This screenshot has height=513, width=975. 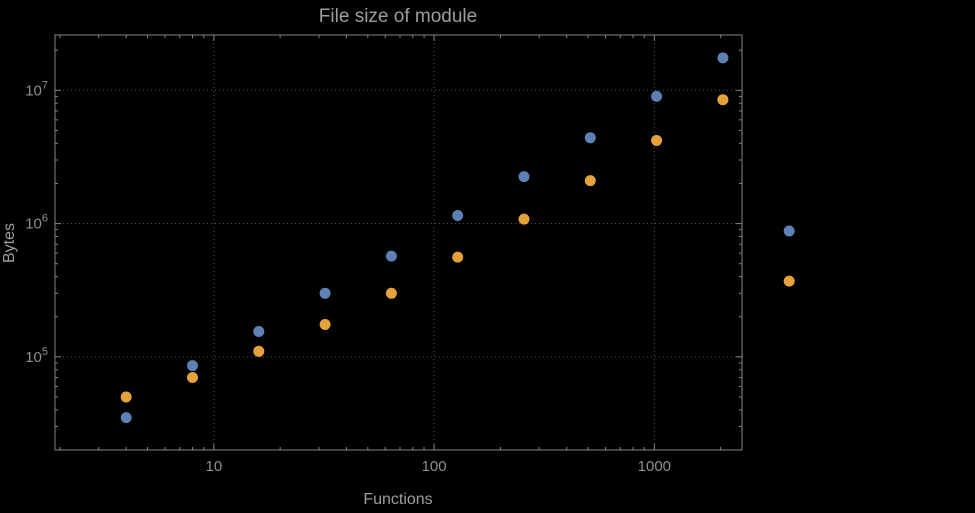 What do you see at coordinates (45, 219) in the screenshot?
I see `y-tick-exponent: 6` at bounding box center [45, 219].